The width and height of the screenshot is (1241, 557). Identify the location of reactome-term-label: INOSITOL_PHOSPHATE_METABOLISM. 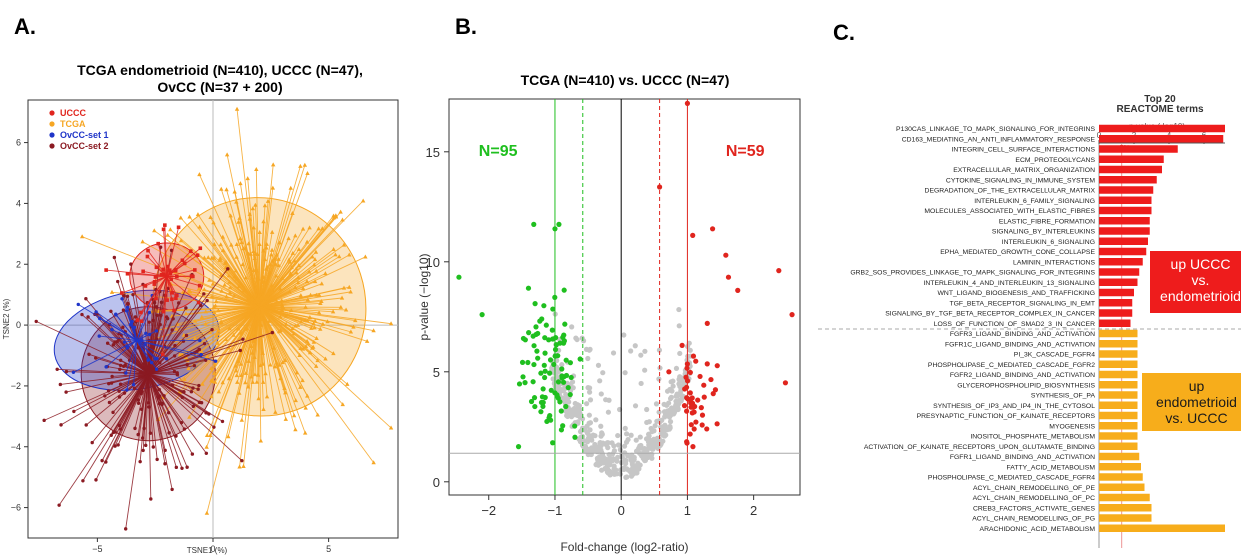
(1032, 437).